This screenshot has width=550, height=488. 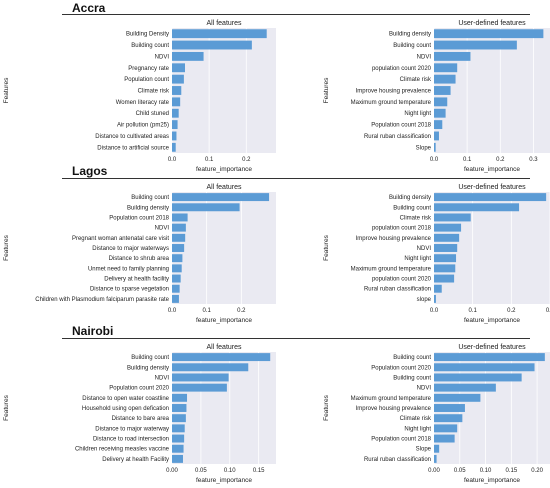 I want to click on category-label: Population count 2020, so click(x=401, y=368).